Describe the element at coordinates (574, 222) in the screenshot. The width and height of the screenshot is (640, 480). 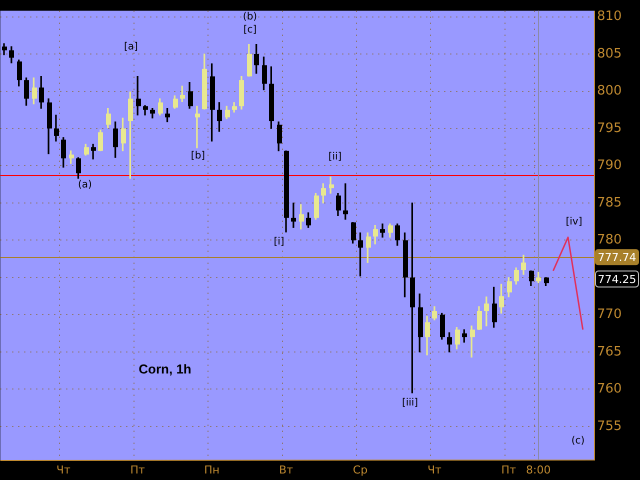
I see `annotation: [iv]` at that location.